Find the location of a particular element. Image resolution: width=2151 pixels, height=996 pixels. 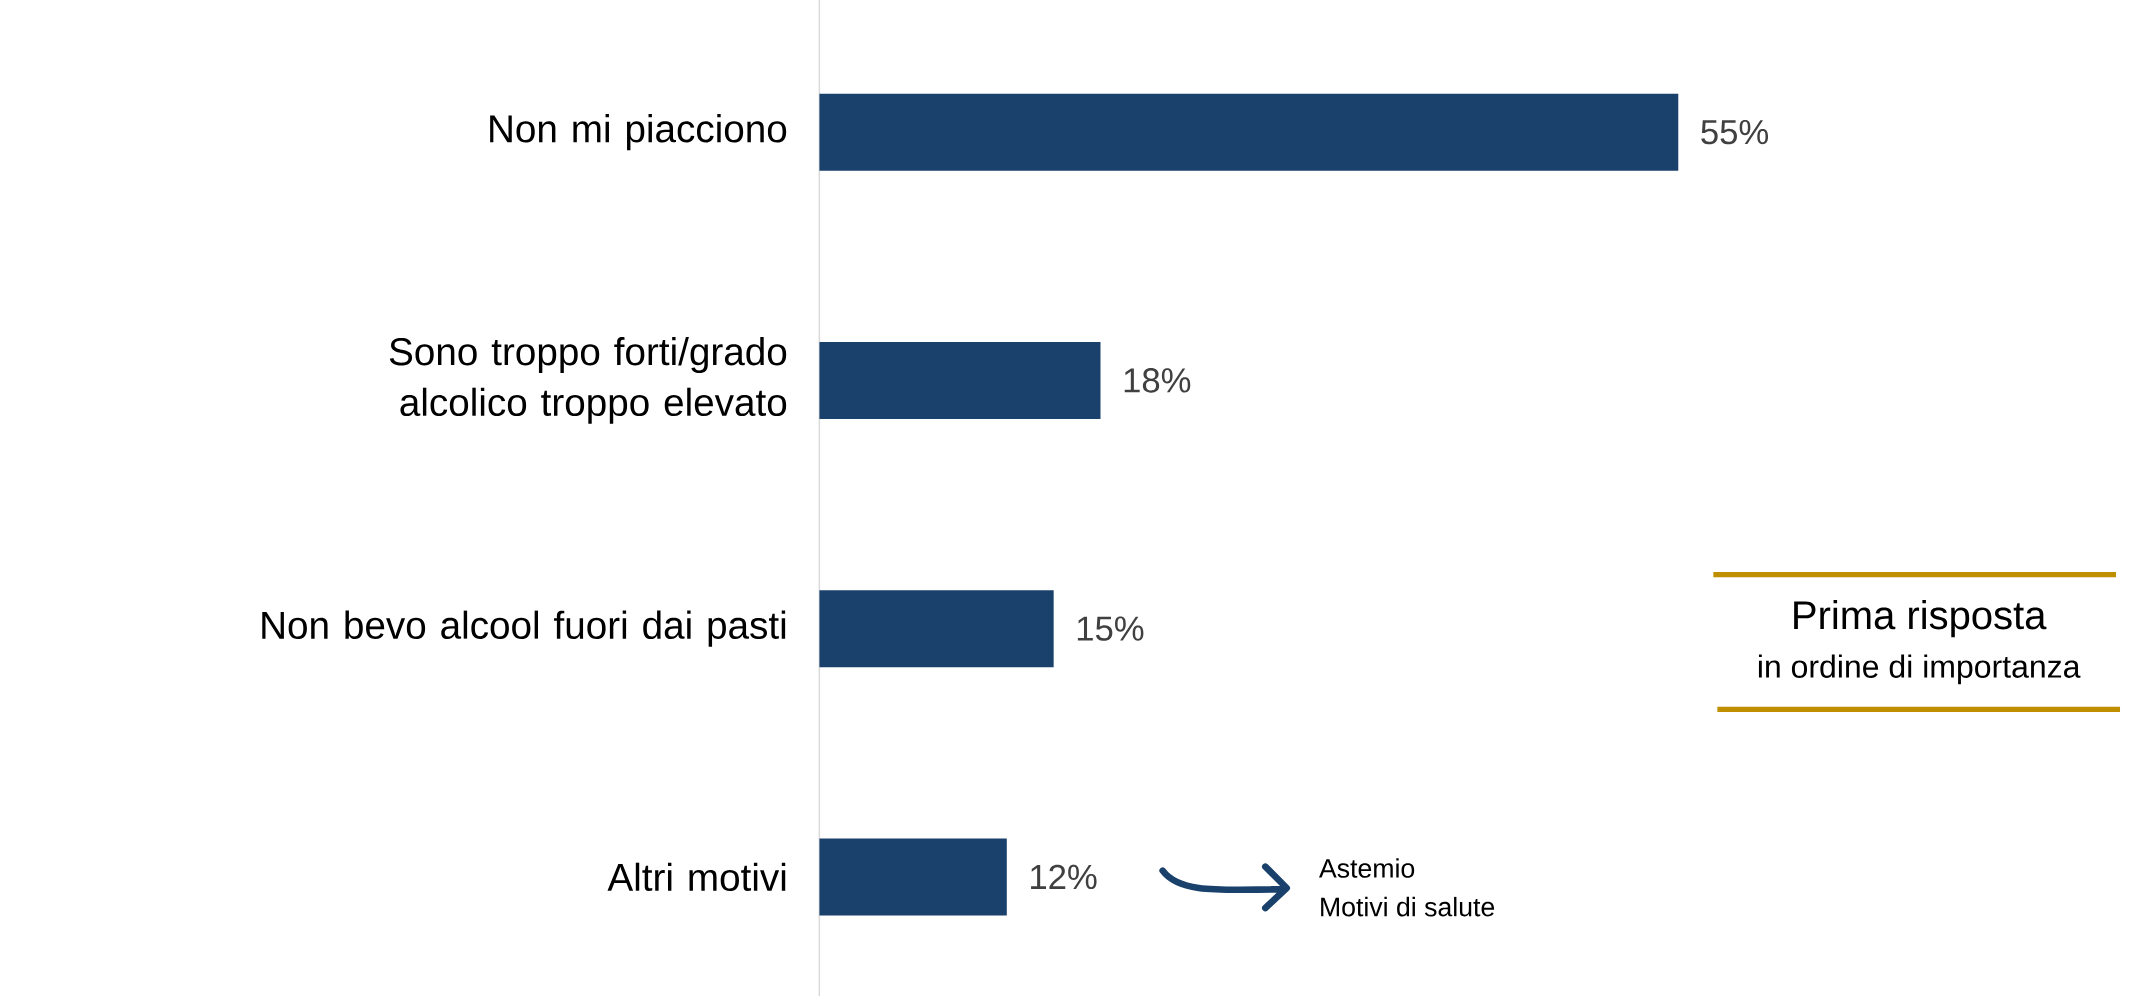

annotation: Astemio is located at coordinates (1366, 868).